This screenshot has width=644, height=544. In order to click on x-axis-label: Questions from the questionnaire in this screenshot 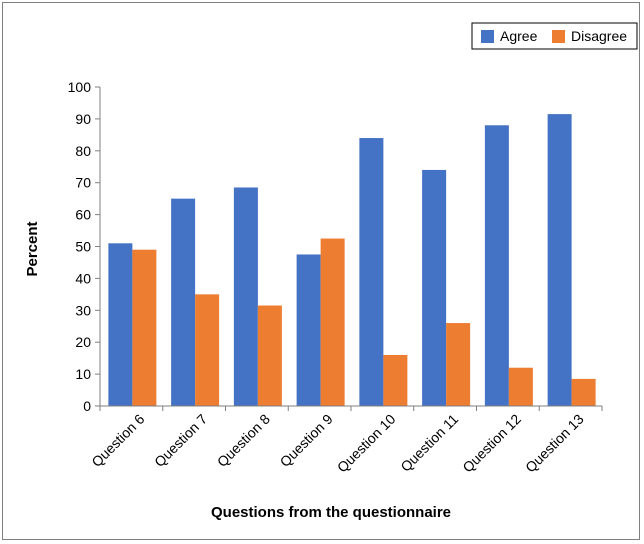, I will do `click(331, 512)`.